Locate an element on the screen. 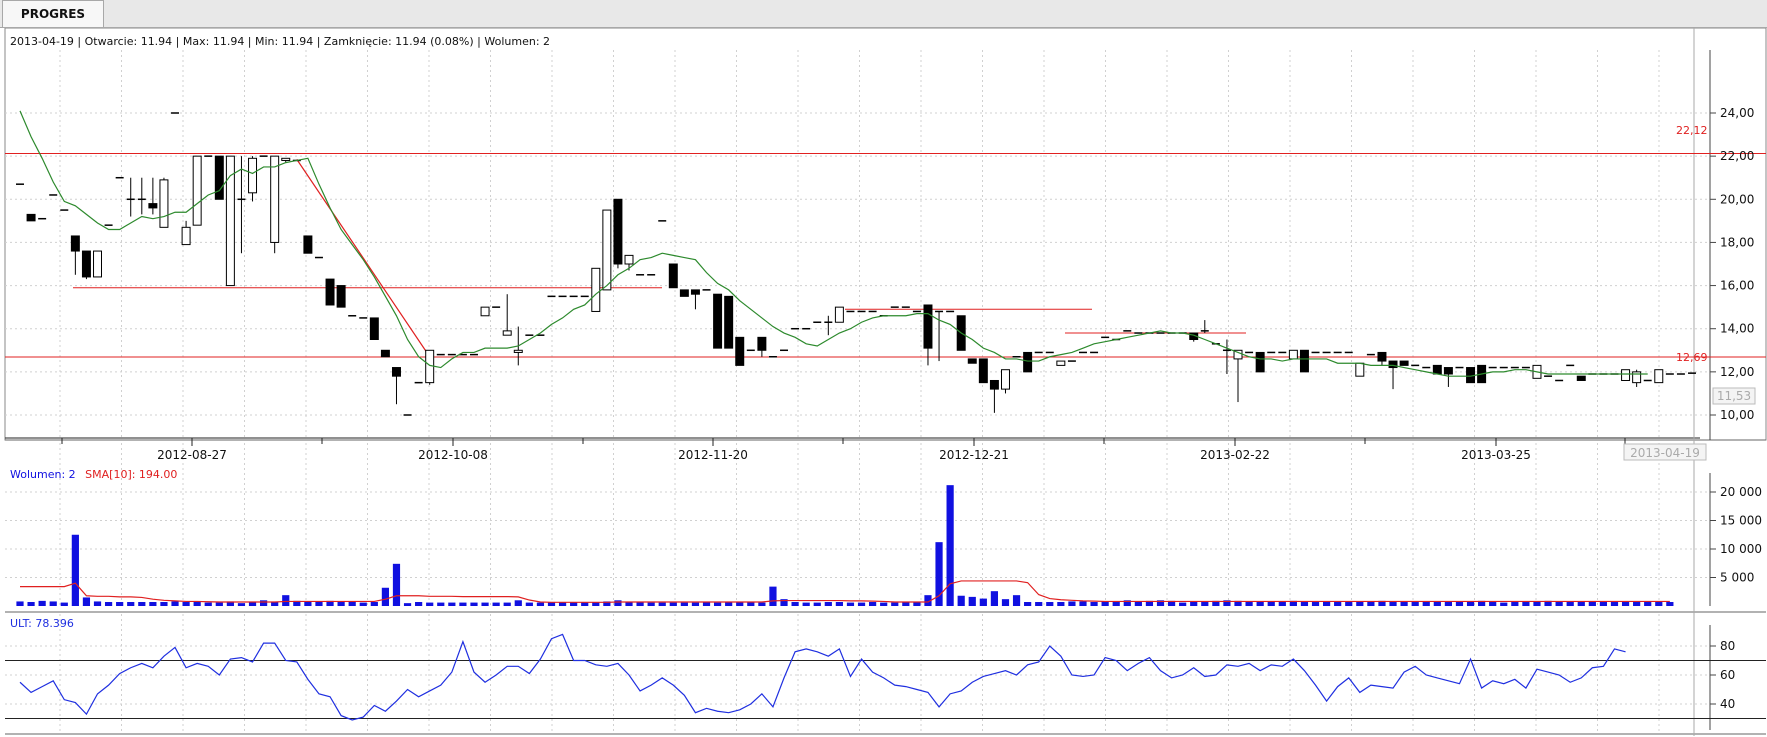 Image resolution: width=1767 pixels, height=737 pixels. price-tick-label: 16,00 is located at coordinates (1737, 286).